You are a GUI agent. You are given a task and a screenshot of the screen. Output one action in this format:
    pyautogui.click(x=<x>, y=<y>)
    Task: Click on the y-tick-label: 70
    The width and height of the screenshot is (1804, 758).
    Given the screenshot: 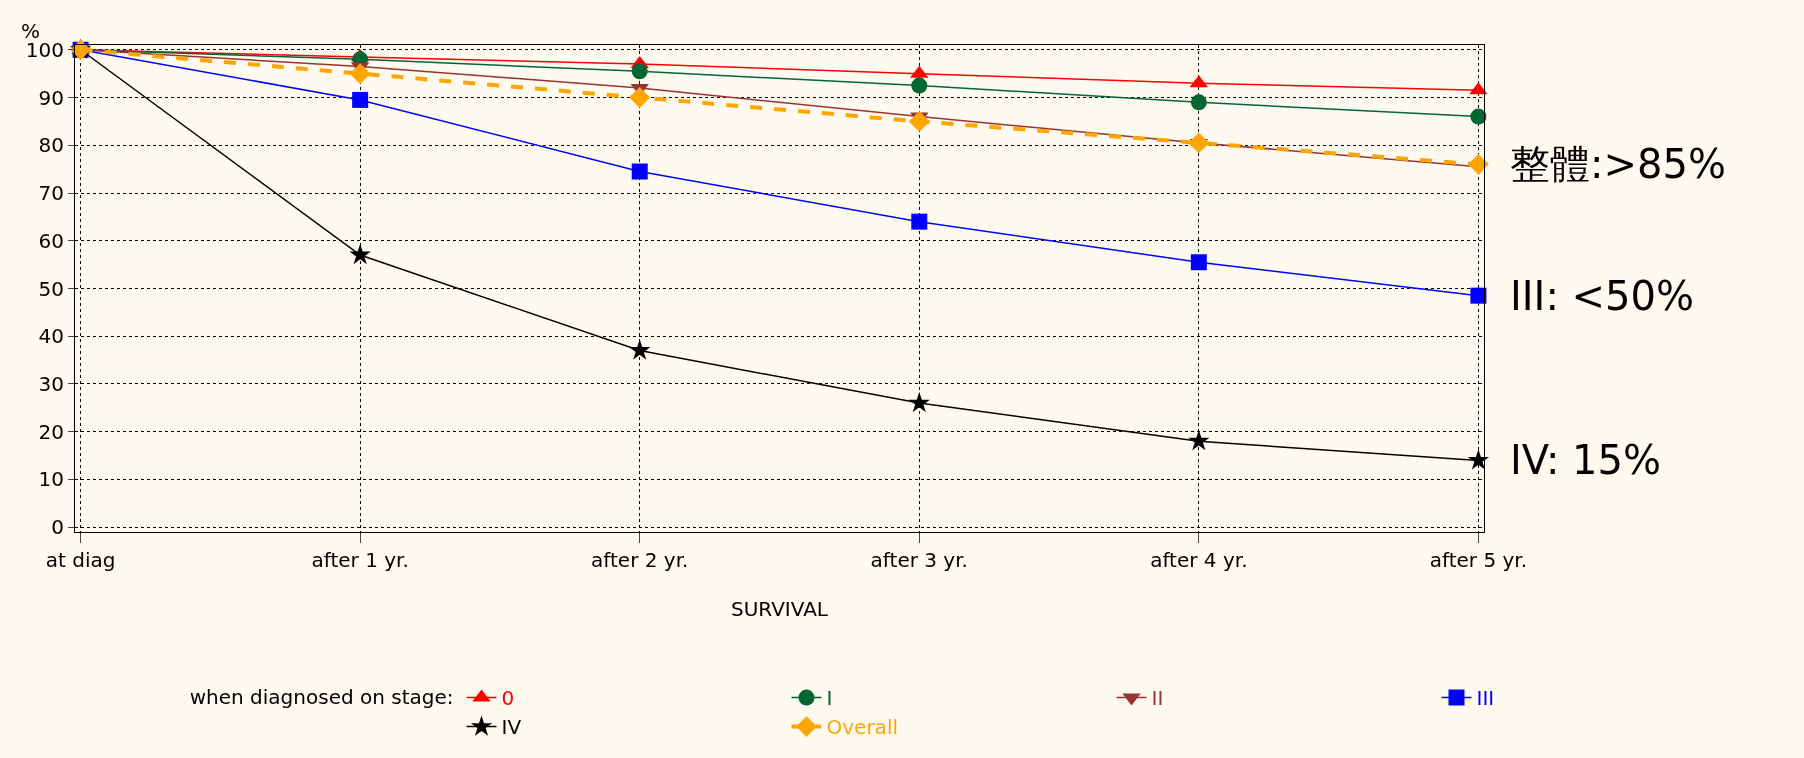 What is the action you would take?
    pyautogui.click(x=51, y=193)
    